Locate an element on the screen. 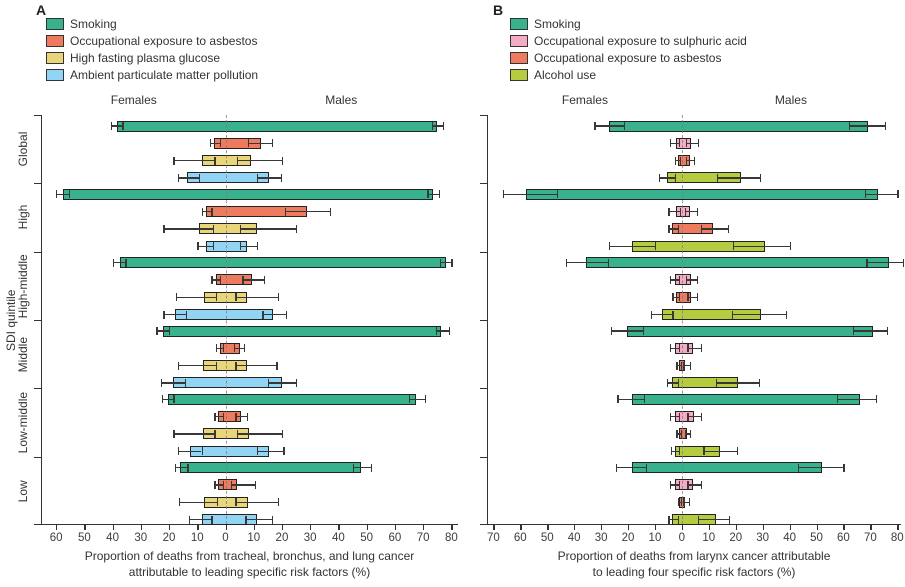 The image size is (905, 587). panel-a-label: A is located at coordinates (41, 10).